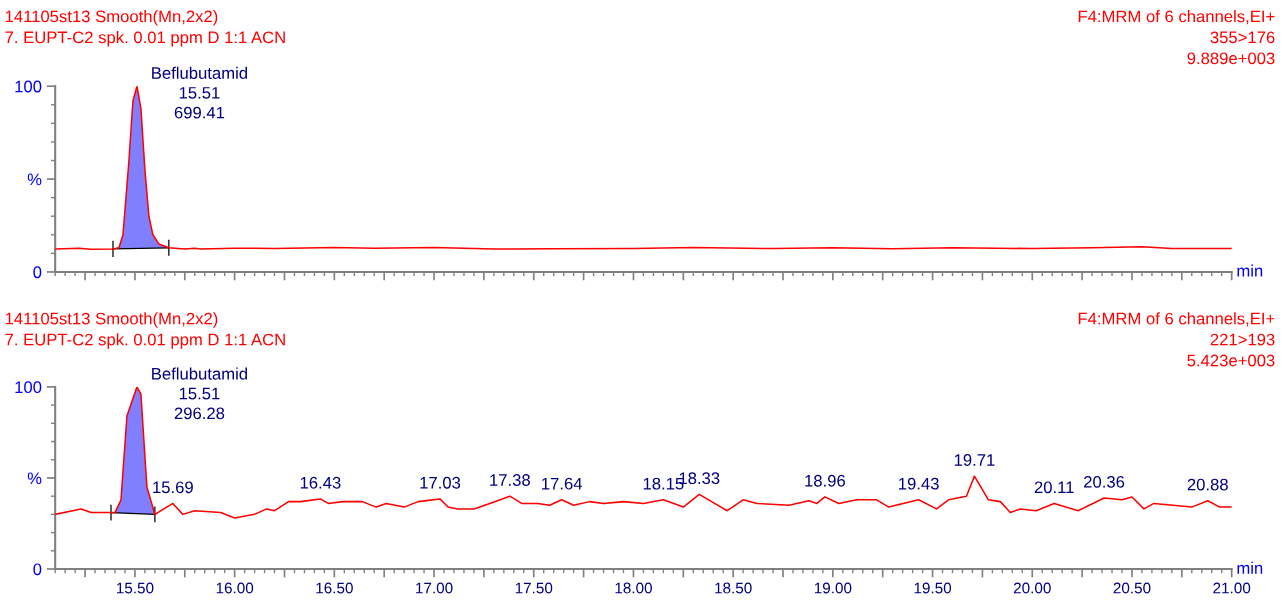 This screenshot has height=607, width=1283. I want to click on x-tick-label: 16.50, so click(334, 588).